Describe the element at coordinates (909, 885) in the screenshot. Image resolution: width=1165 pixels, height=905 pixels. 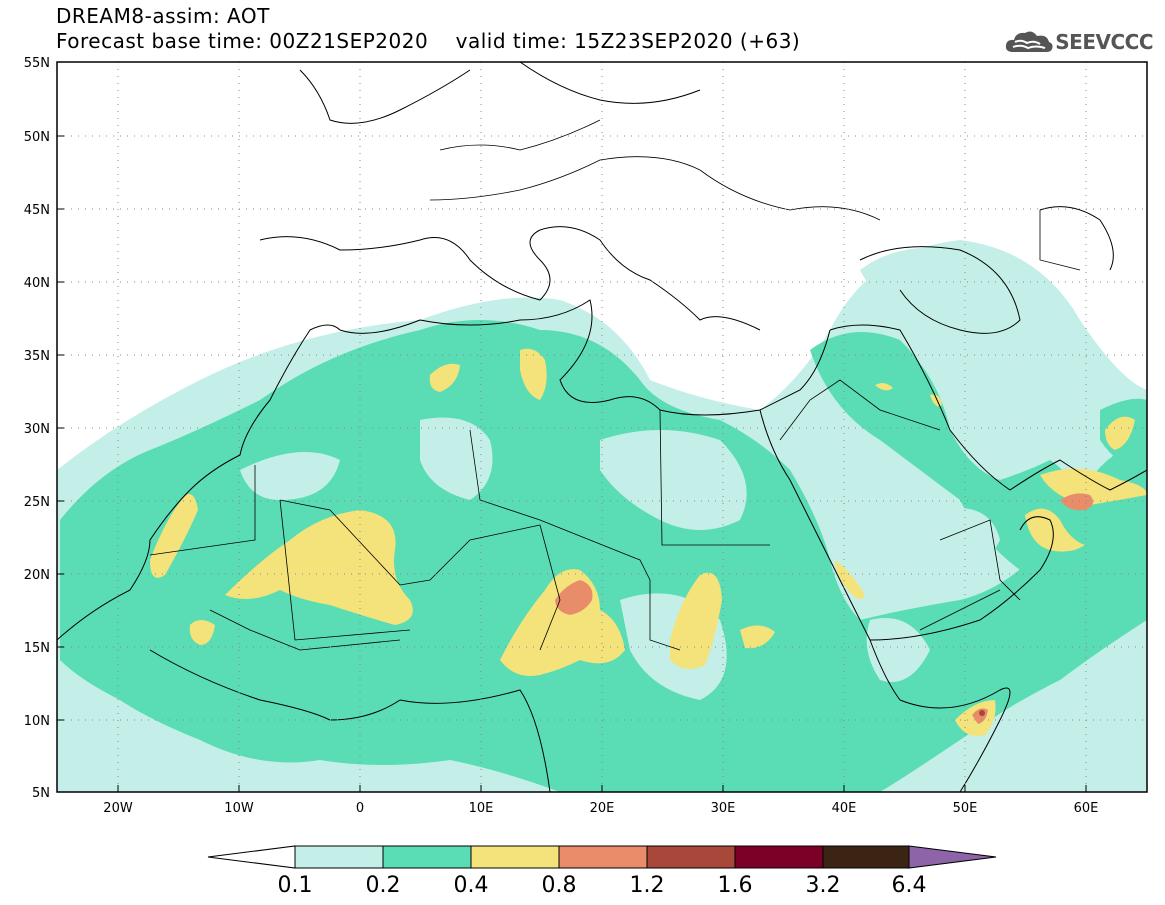
I see `colorbar-label: 6.4` at that location.